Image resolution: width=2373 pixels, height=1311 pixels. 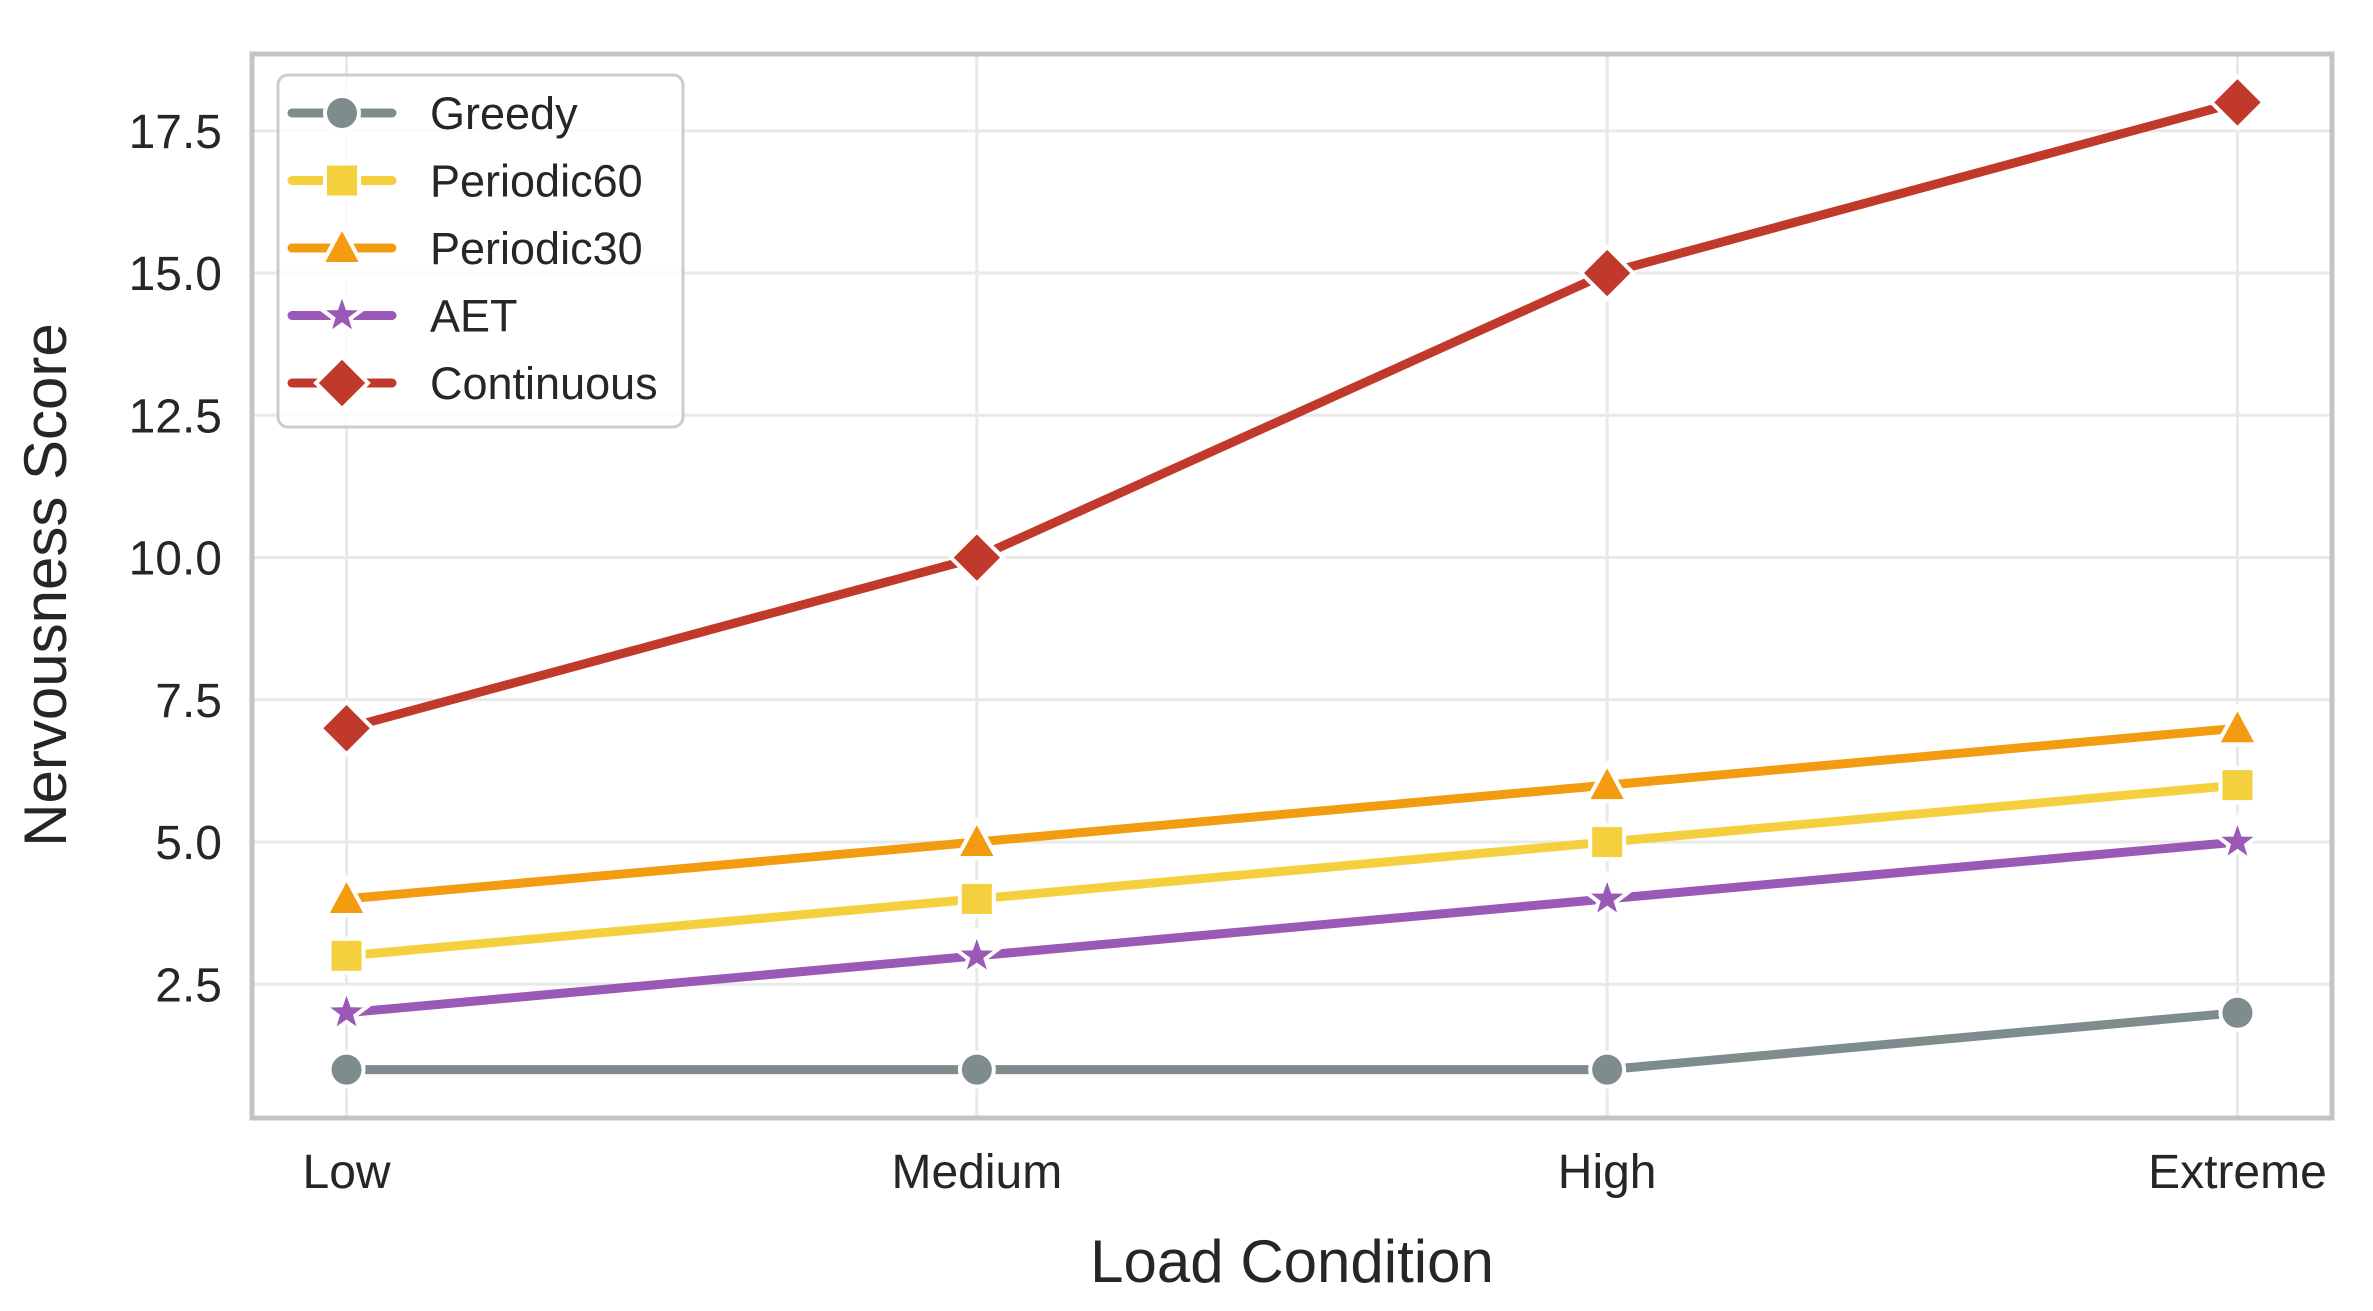 I want to click on legend-box, so click(x=480, y=251).